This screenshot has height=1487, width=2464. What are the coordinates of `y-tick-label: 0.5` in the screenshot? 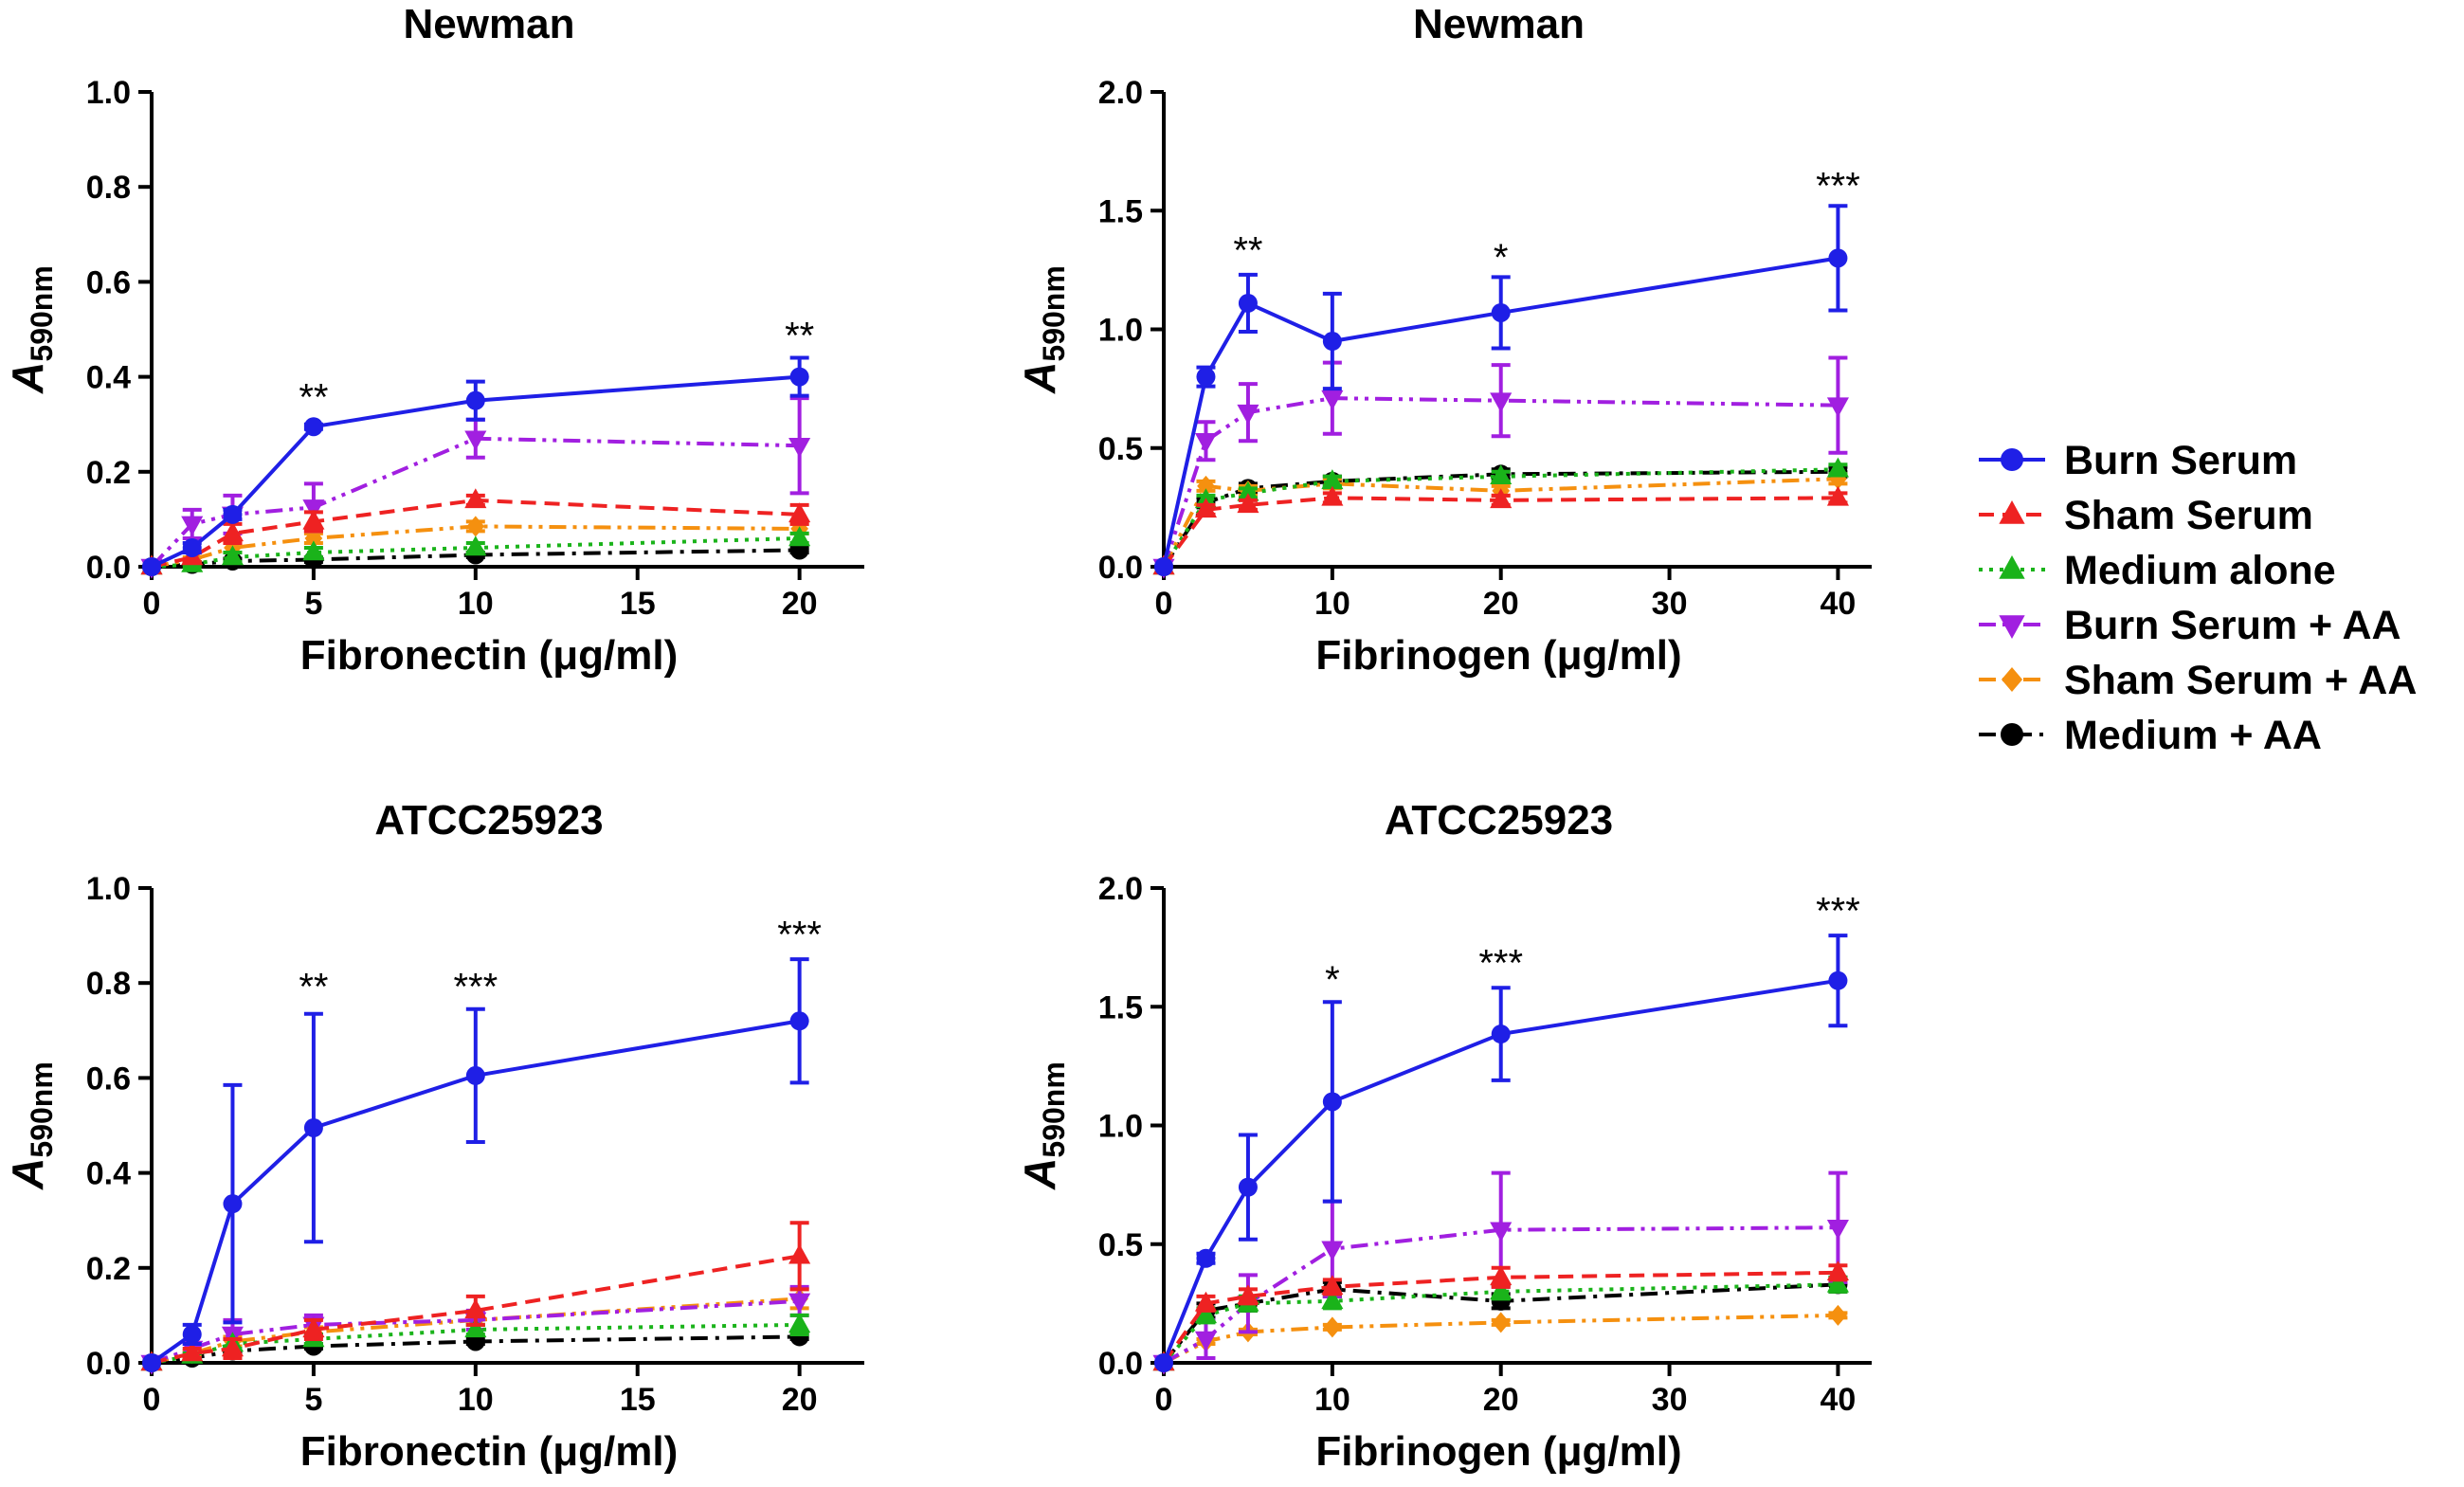 It's located at (1121, 1245).